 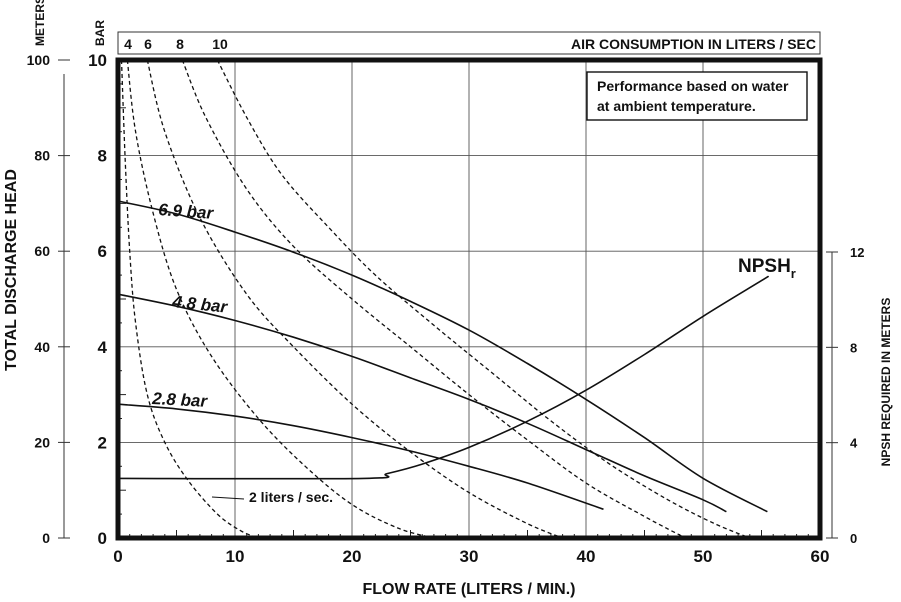 What do you see at coordinates (100, 33) in the screenshot?
I see `bar-unit-label: BAR` at bounding box center [100, 33].